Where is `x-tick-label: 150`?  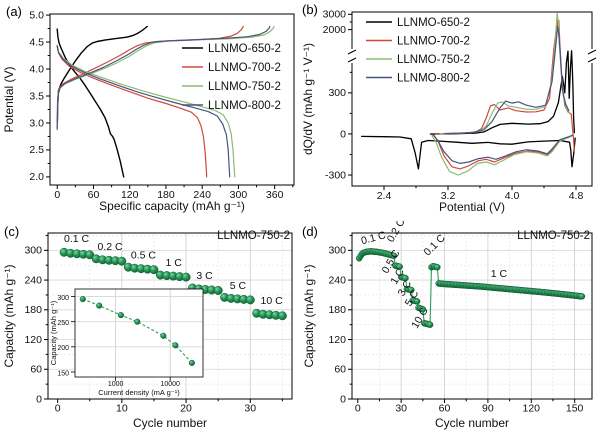 x-tick-label: 150 is located at coordinates (575, 409).